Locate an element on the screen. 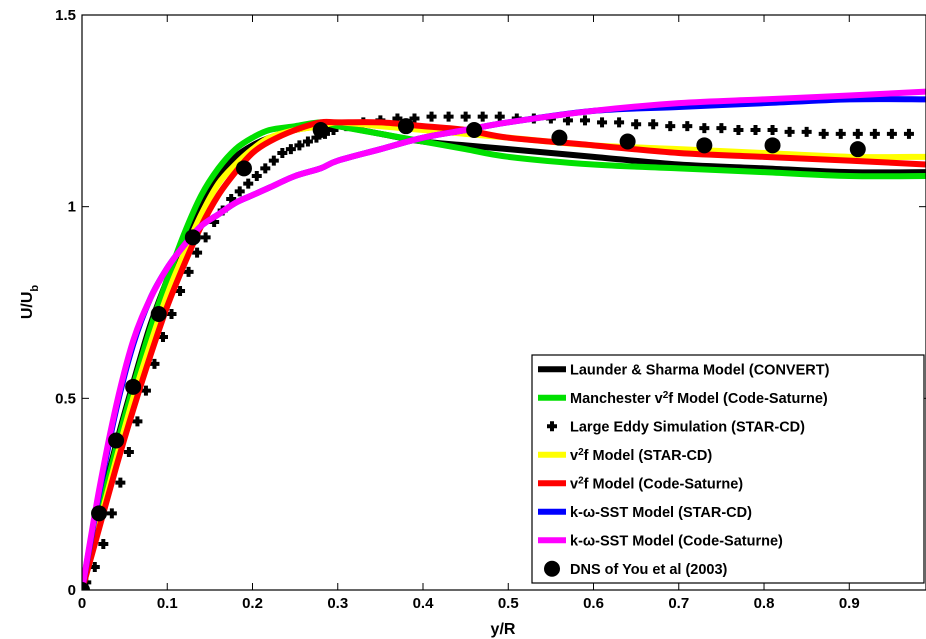 This screenshot has height=639, width=926. y-axis-label: U/Ub is located at coordinates (30, 302).